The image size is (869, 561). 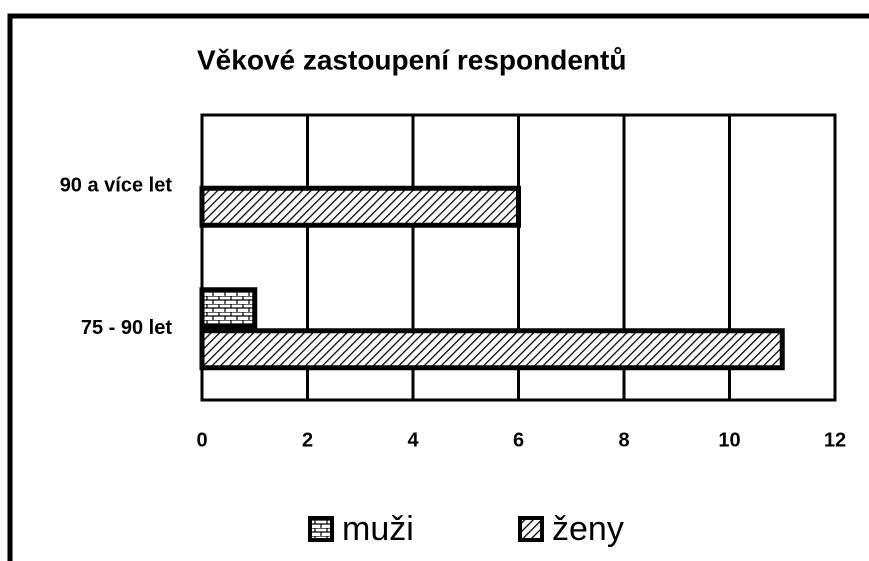 What do you see at coordinates (835, 440) in the screenshot?
I see `x-tick-label: 12` at bounding box center [835, 440].